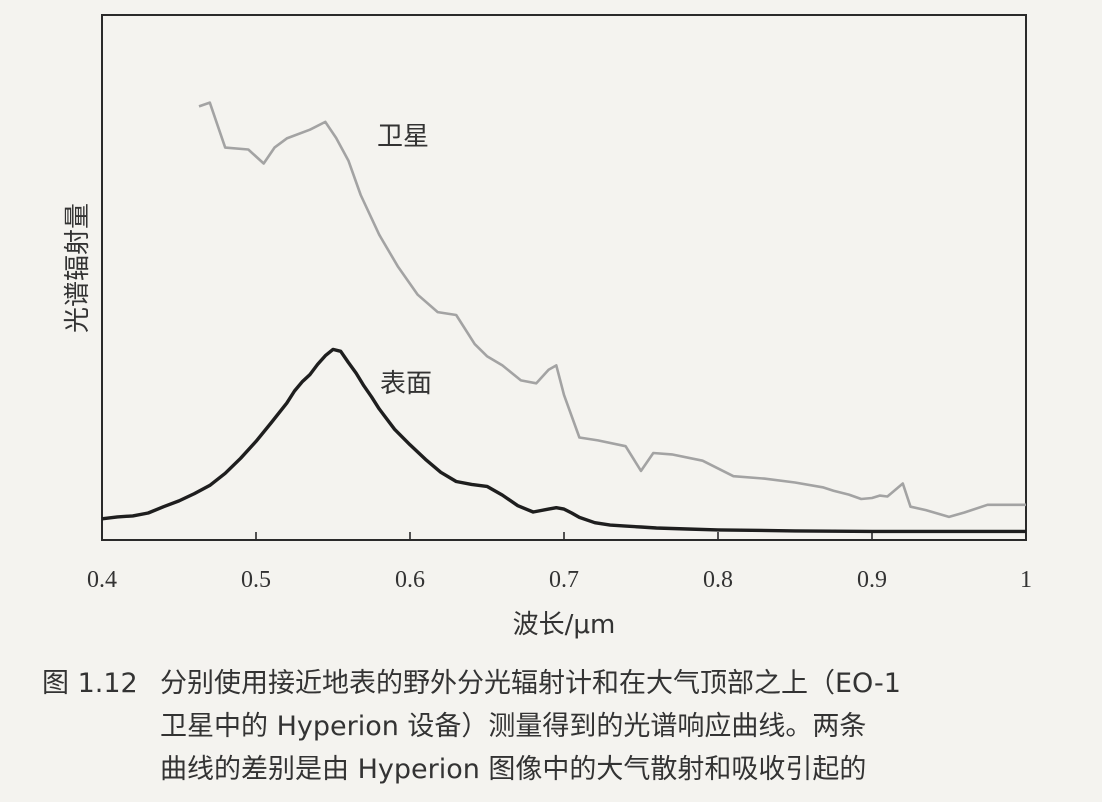 The width and height of the screenshot is (1102, 802). Describe the element at coordinates (564, 625) in the screenshot. I see `x-axis-label: 波长/μm` at that location.